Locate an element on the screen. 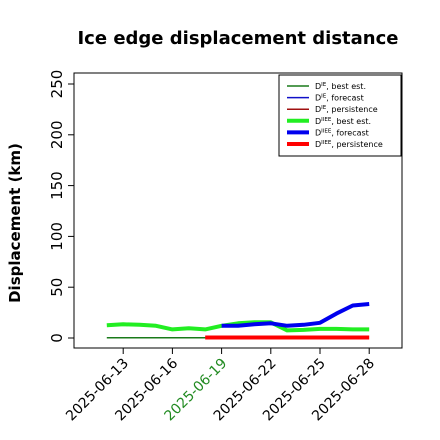  series-layer is located at coordinates (238, 321).